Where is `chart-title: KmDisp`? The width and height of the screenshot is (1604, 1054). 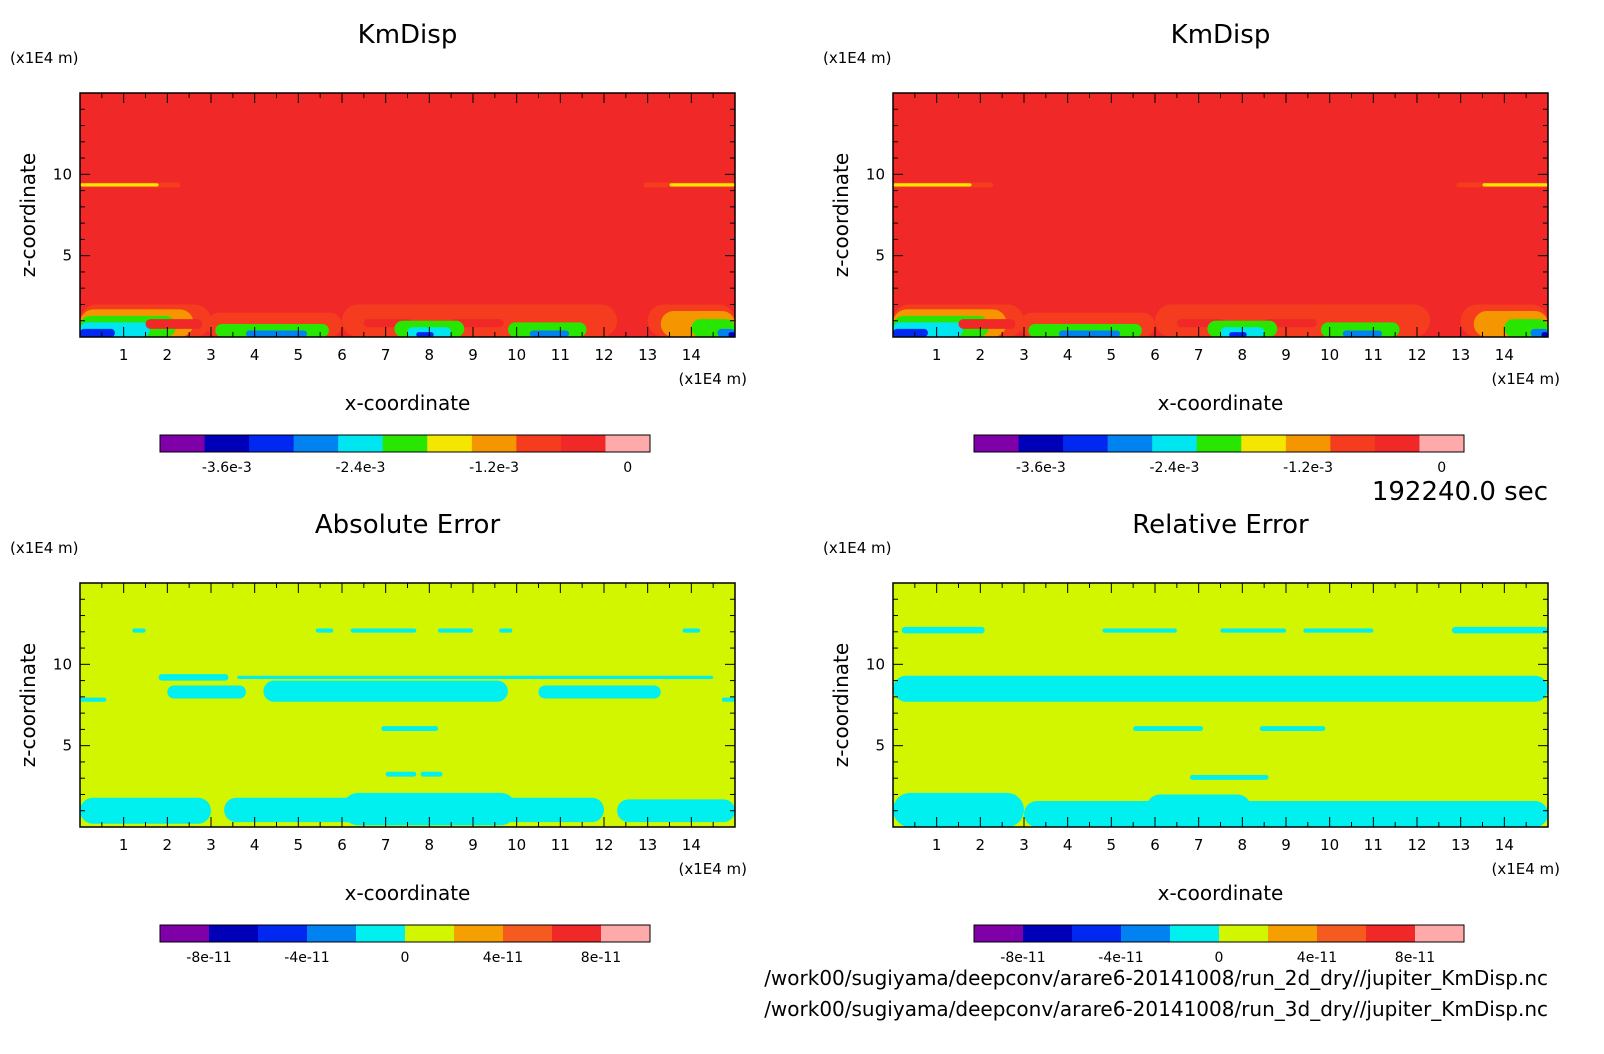
chart-title: KmDisp is located at coordinates (1221, 35).